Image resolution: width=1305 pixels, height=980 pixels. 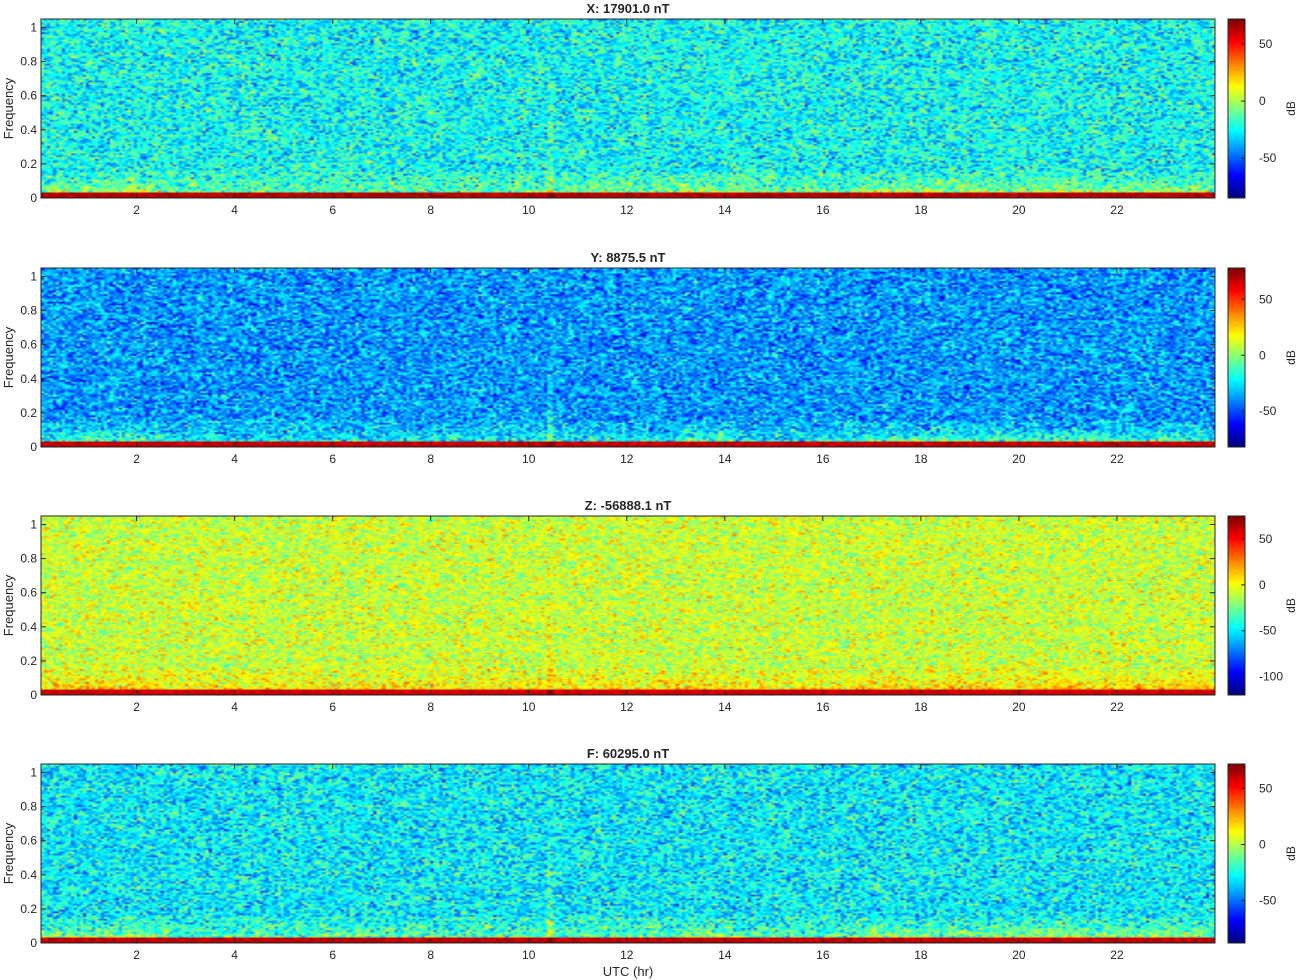 I want to click on panel-title: Y: 8875.5 nT, so click(x=628, y=257).